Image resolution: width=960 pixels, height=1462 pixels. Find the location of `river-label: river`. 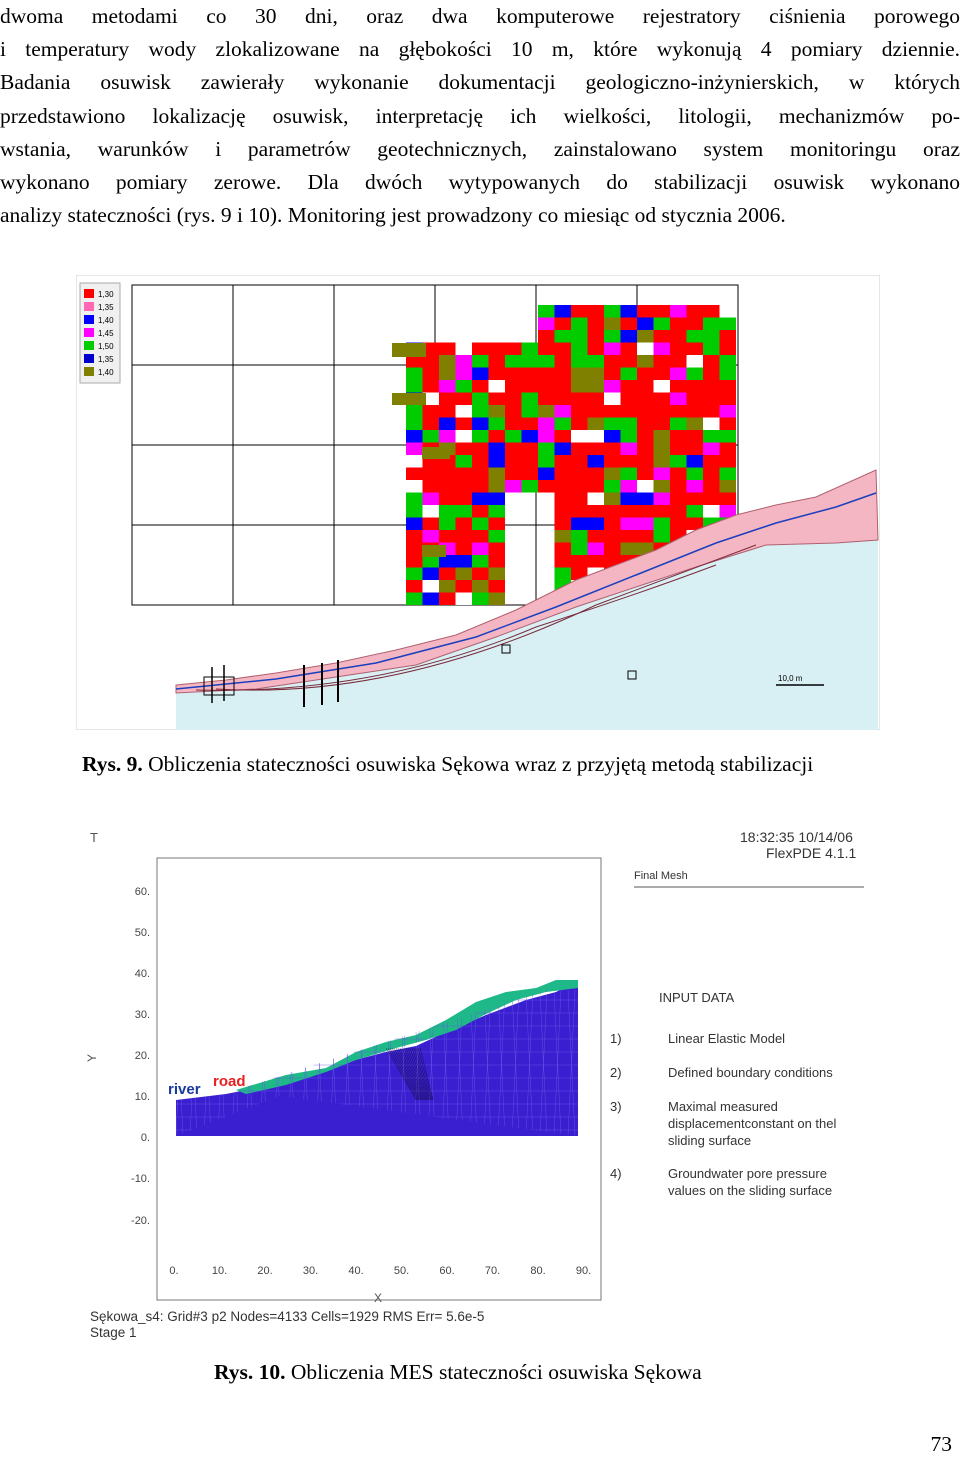

river-label: river is located at coordinates (184, 1089).